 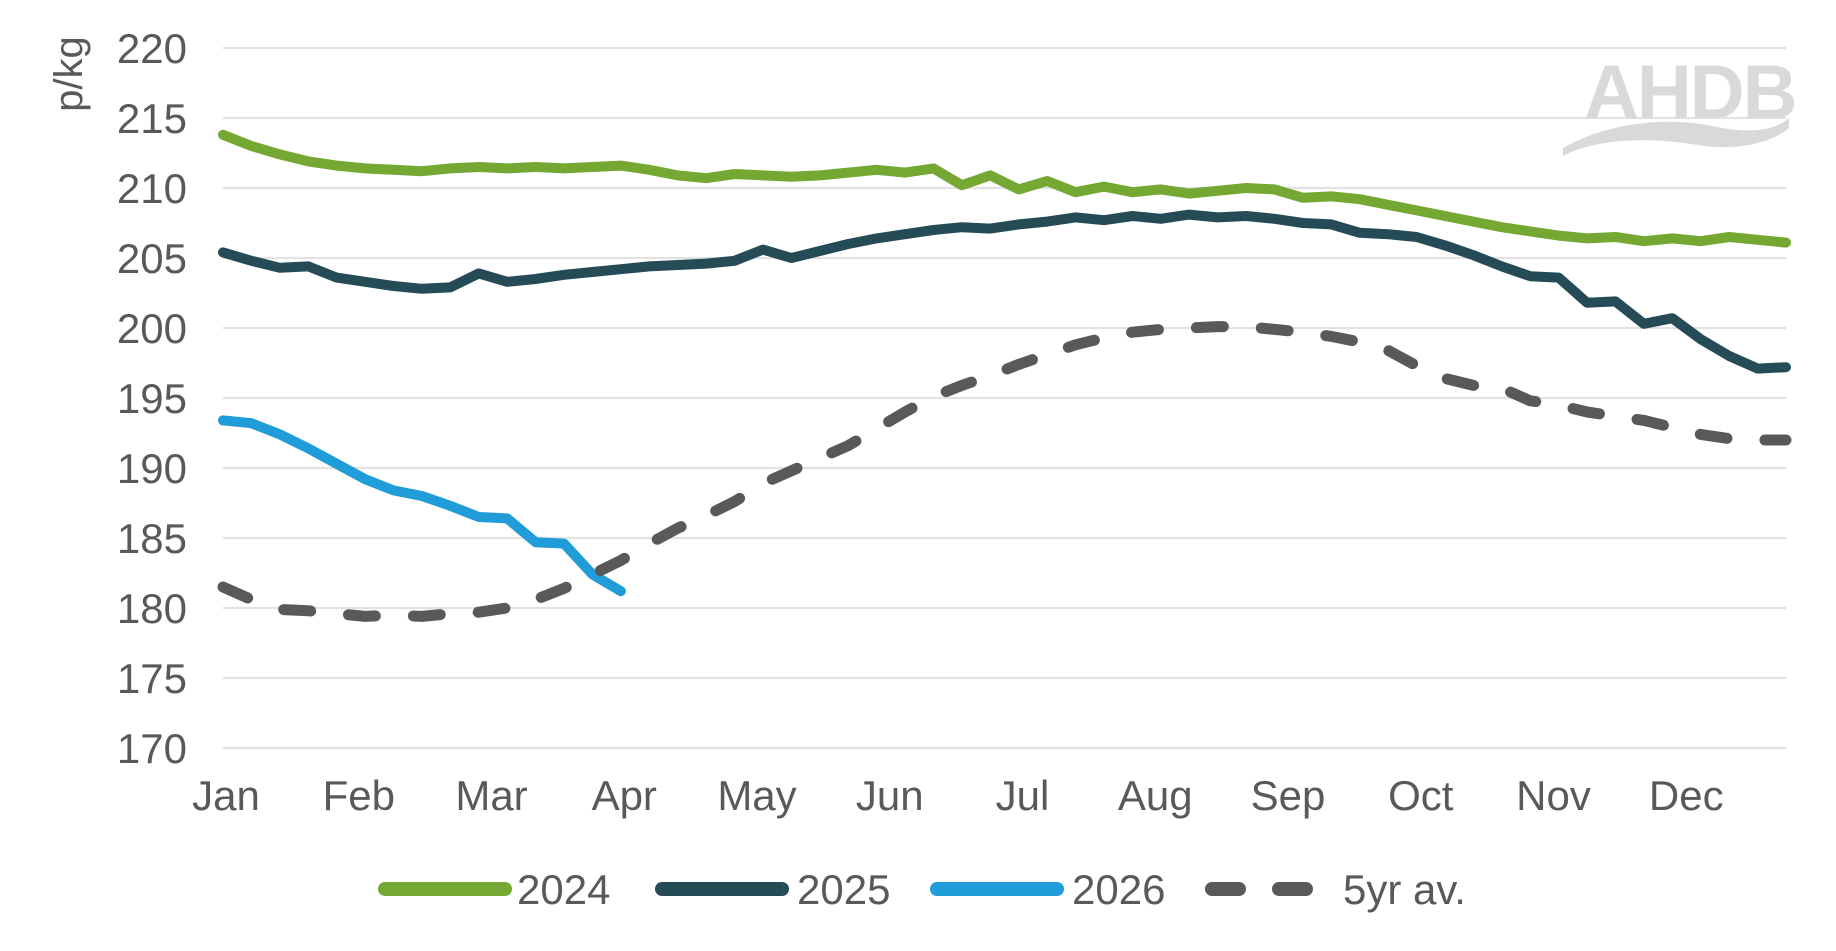 I want to click on y-tick-label-220: 220, so click(x=152, y=48).